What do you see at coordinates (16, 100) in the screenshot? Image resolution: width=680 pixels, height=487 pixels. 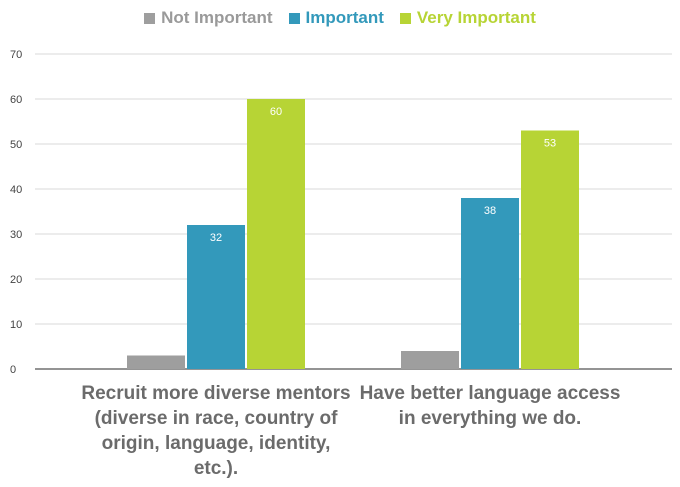 I see `y-tick-label: 60` at bounding box center [16, 100].